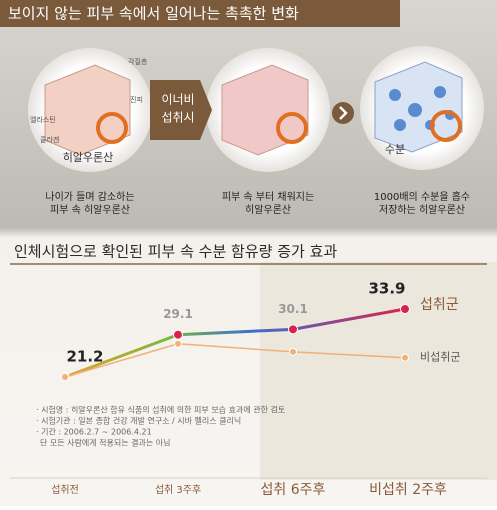  Describe the element at coordinates (439, 305) in the screenshot. I see `legend-label: 섭취군` at that location.